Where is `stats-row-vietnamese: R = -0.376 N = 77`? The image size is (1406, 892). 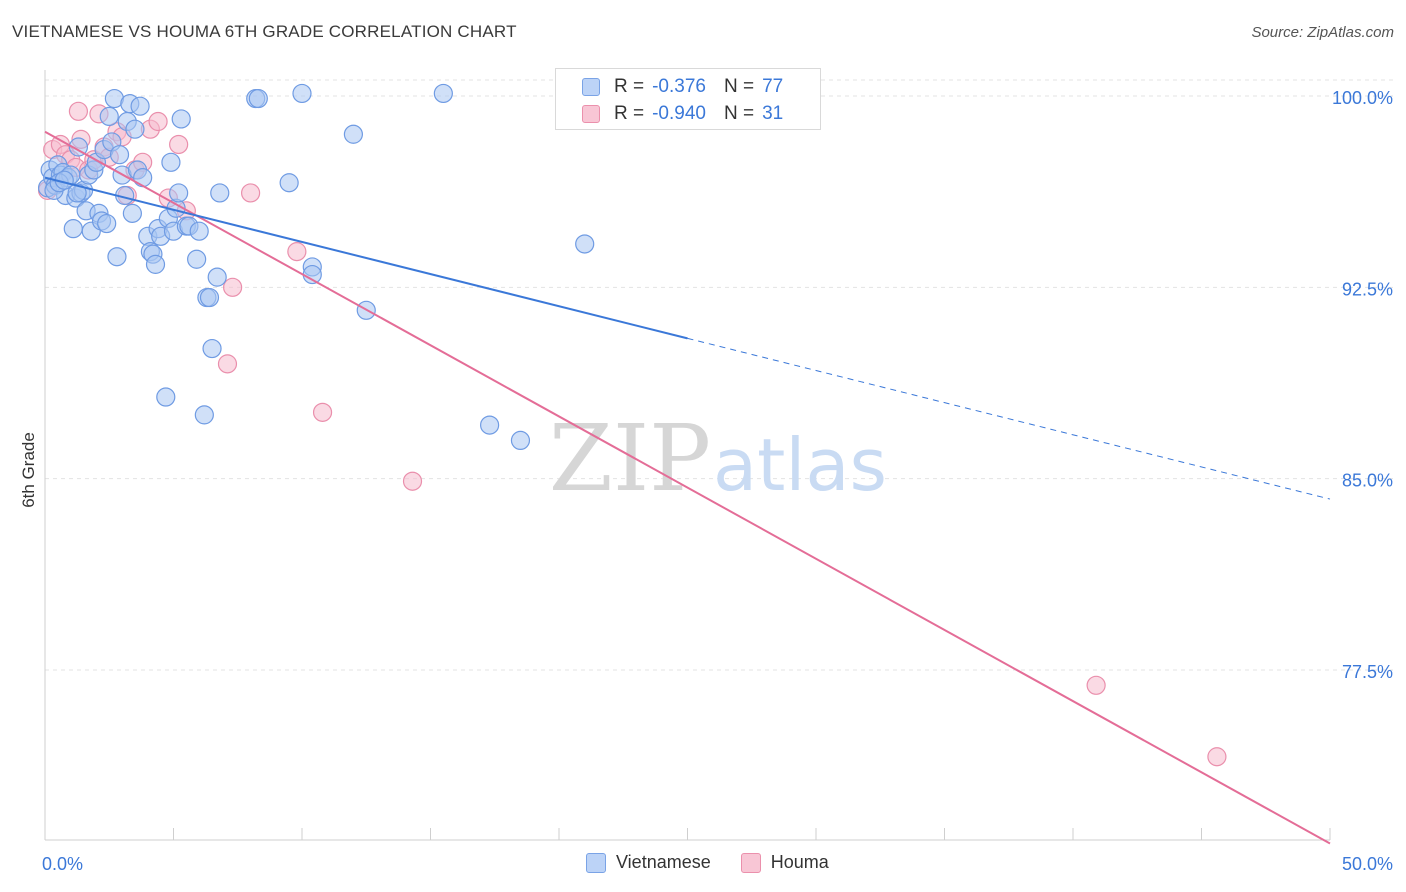 stats-row-vietnamese: R = -0.376 N = 77 is located at coordinates (682, 87).